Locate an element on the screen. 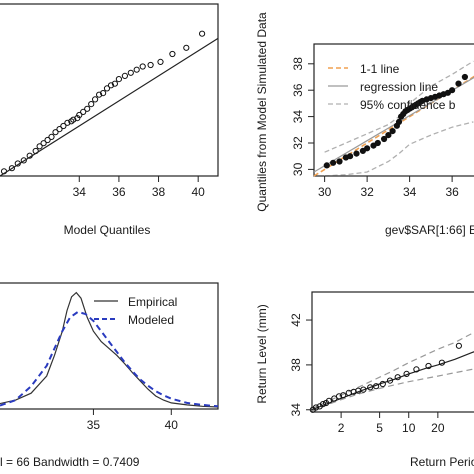 The image size is (474, 474). legend-label-confidence: 95% confidence b is located at coordinates (408, 105).